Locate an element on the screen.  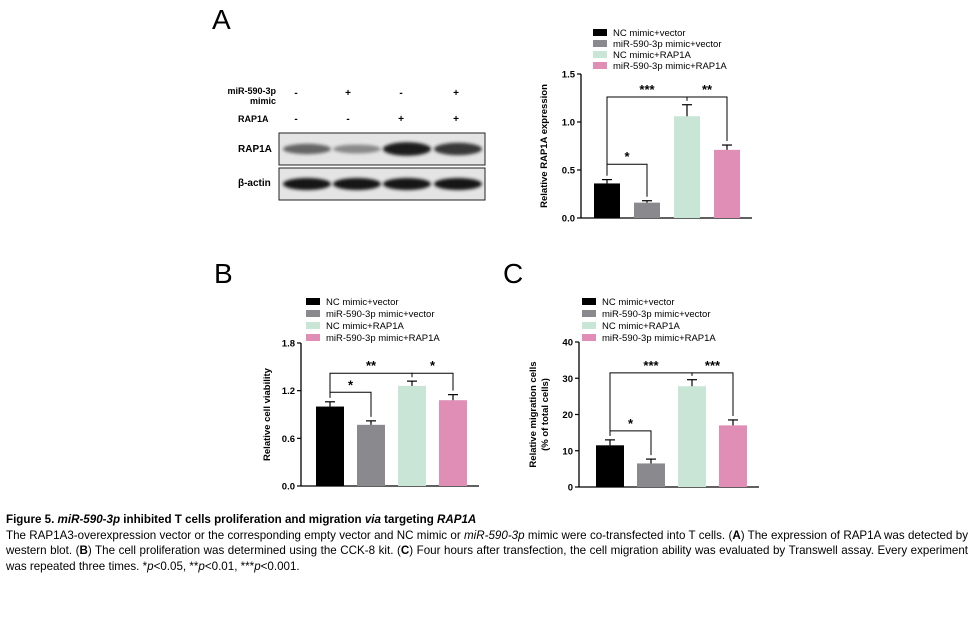
panel-label-b: B is located at coordinates (223, 273).